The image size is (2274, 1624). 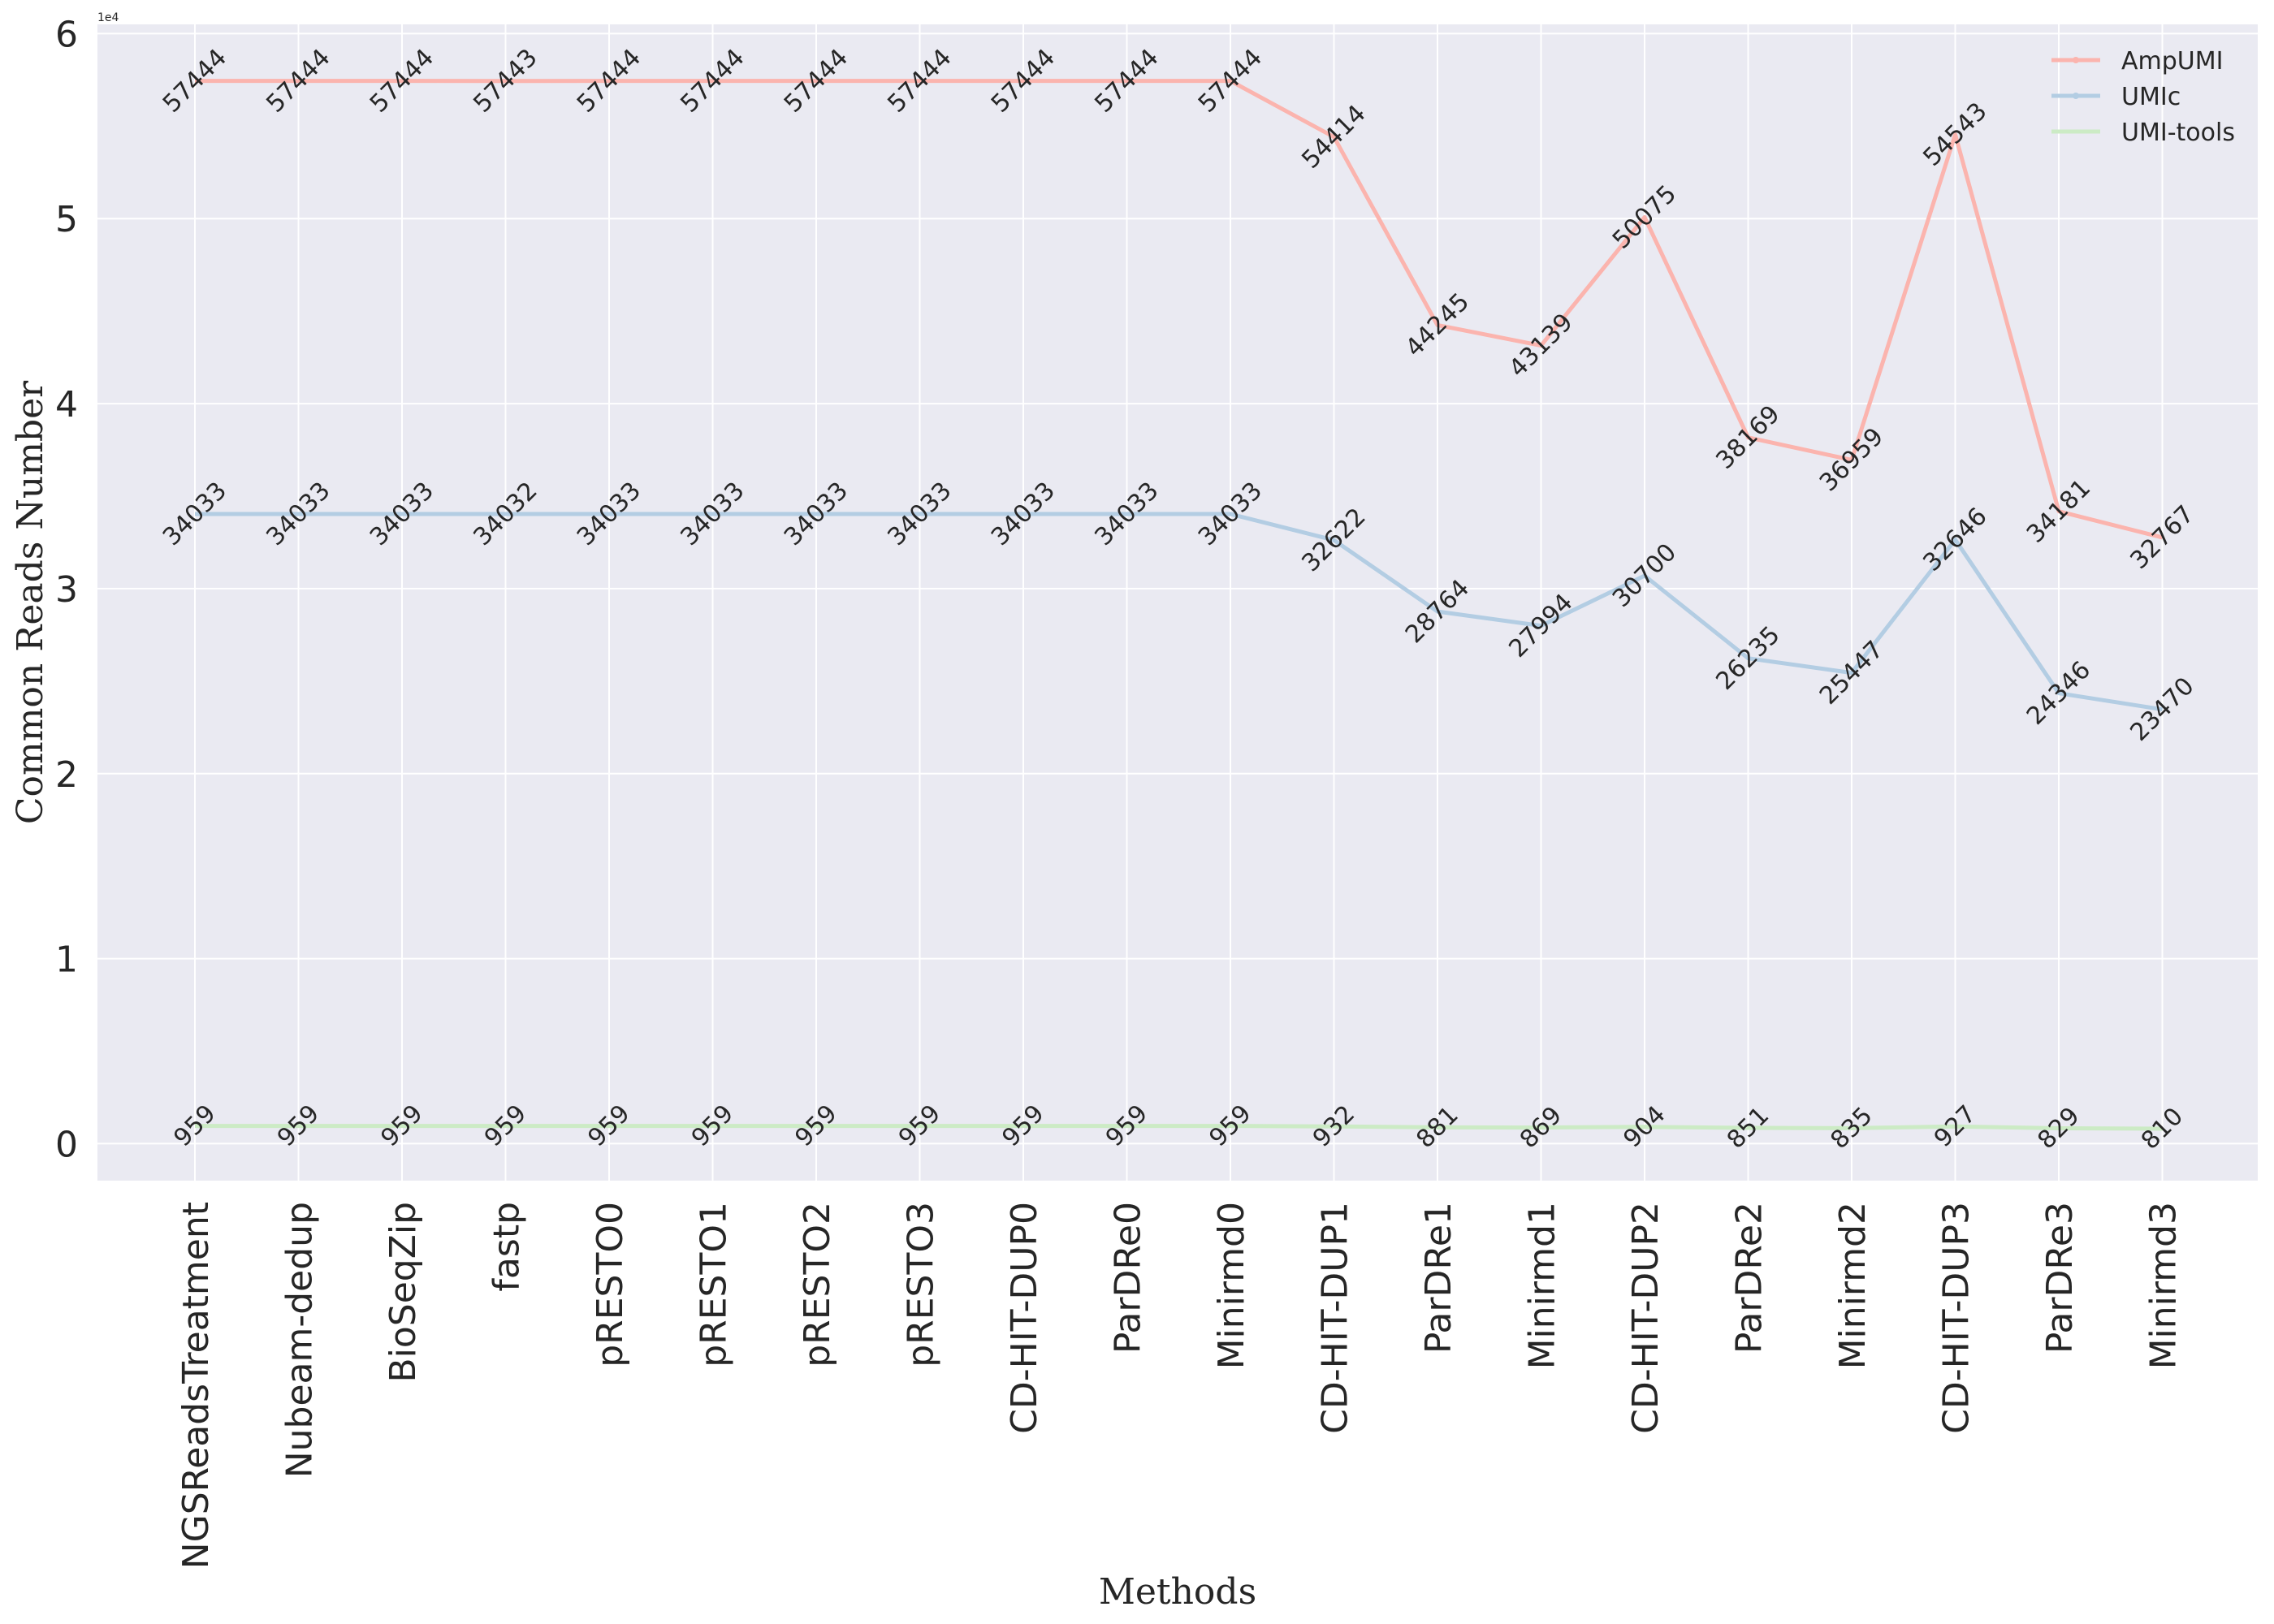 What do you see at coordinates (1231, 1286) in the screenshot?
I see `x-tick-label: Minirmd0` at bounding box center [1231, 1286].